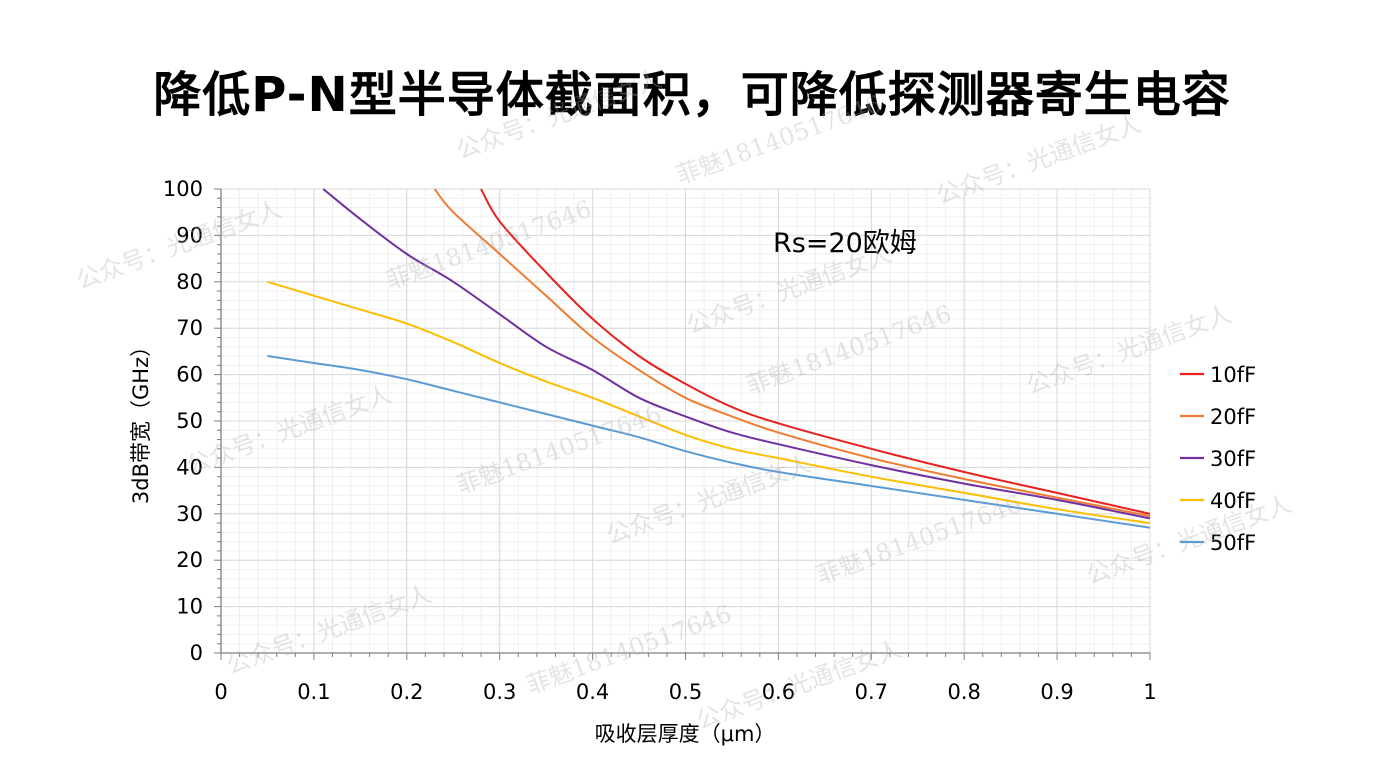  What do you see at coordinates (778, 692) in the screenshot?
I see `x-tick-label: 0.6` at bounding box center [778, 692].